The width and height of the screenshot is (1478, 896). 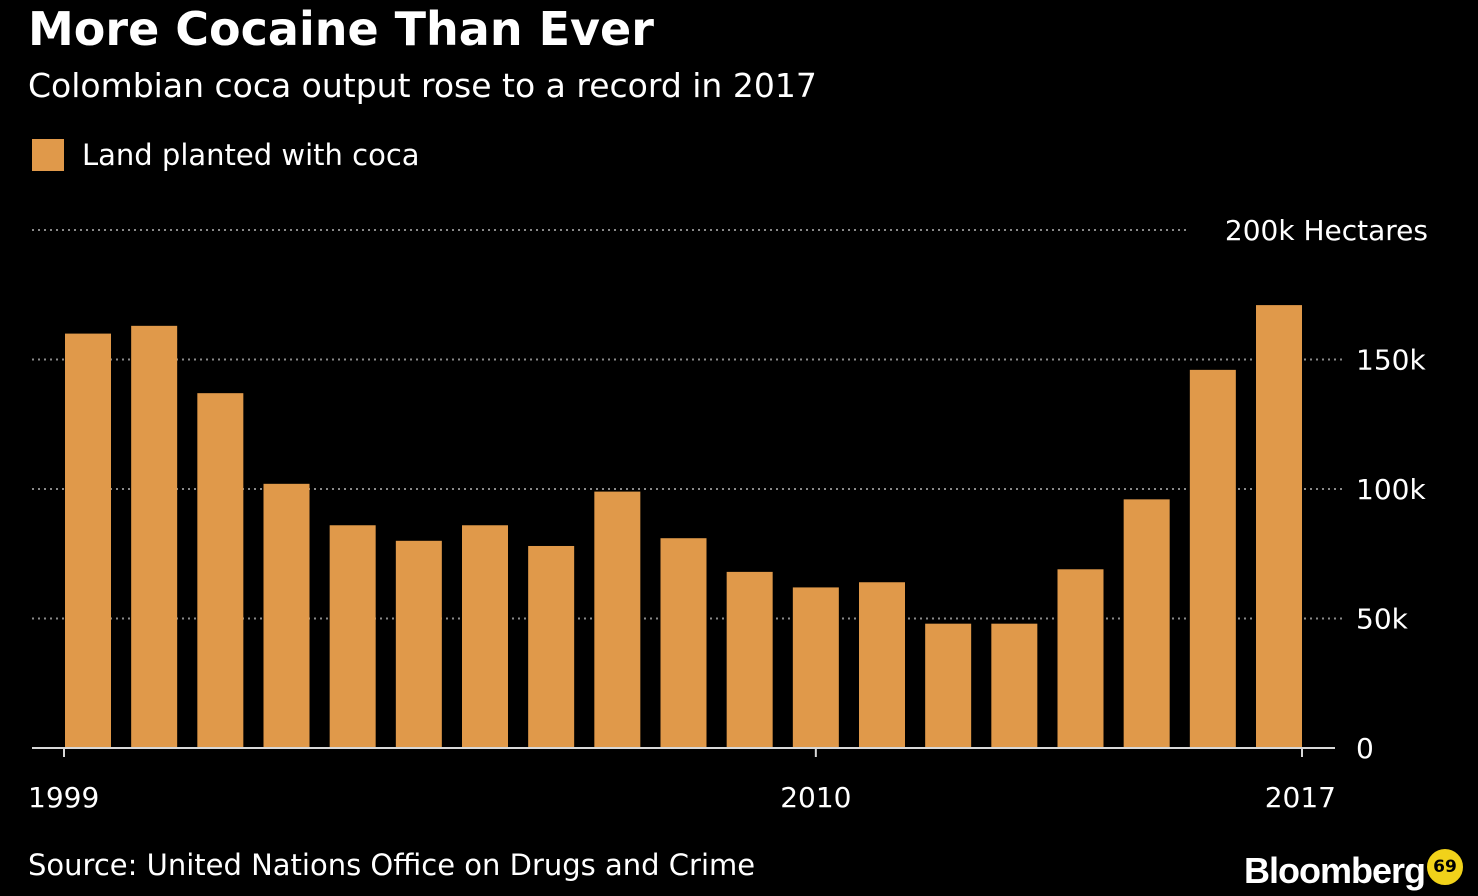 I want to click on chart-legend: Land planted with coca, so click(x=226, y=155).